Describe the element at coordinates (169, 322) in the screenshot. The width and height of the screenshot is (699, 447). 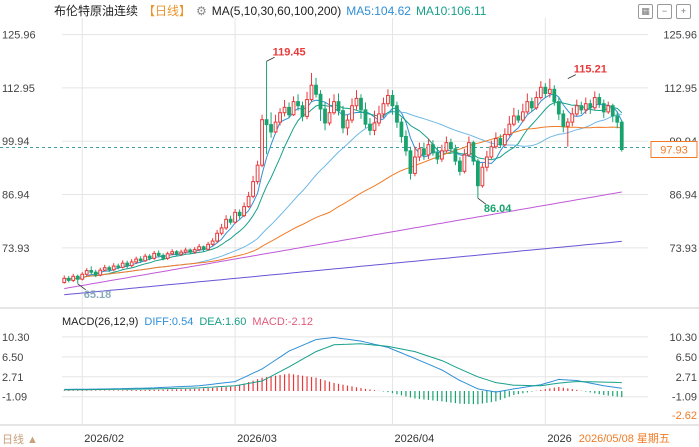
I see `macd-diff-value: DIFF:0.54` at that location.